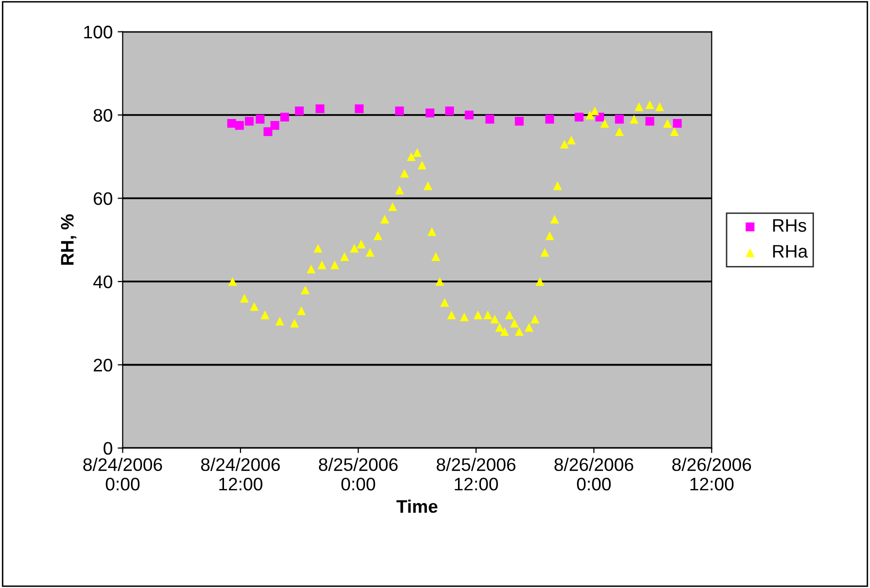 The image size is (870, 588). I want to click on legend-label: RHs, so click(789, 225).